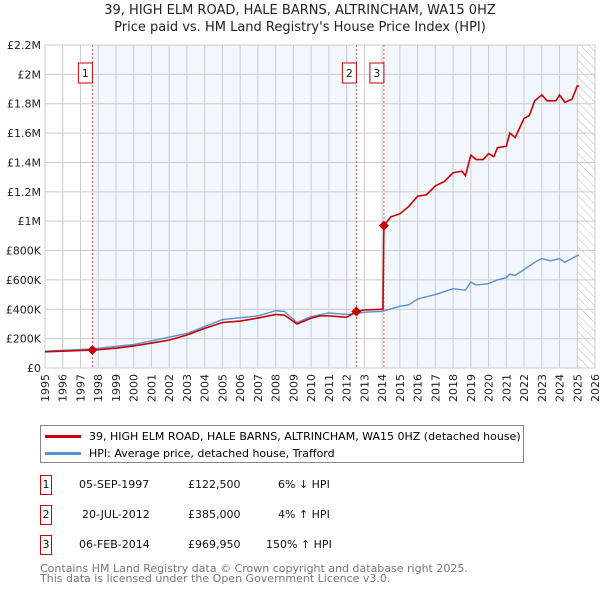 This screenshot has width=600, height=590. I want to click on date: 06-FEB-2014, so click(114, 544).